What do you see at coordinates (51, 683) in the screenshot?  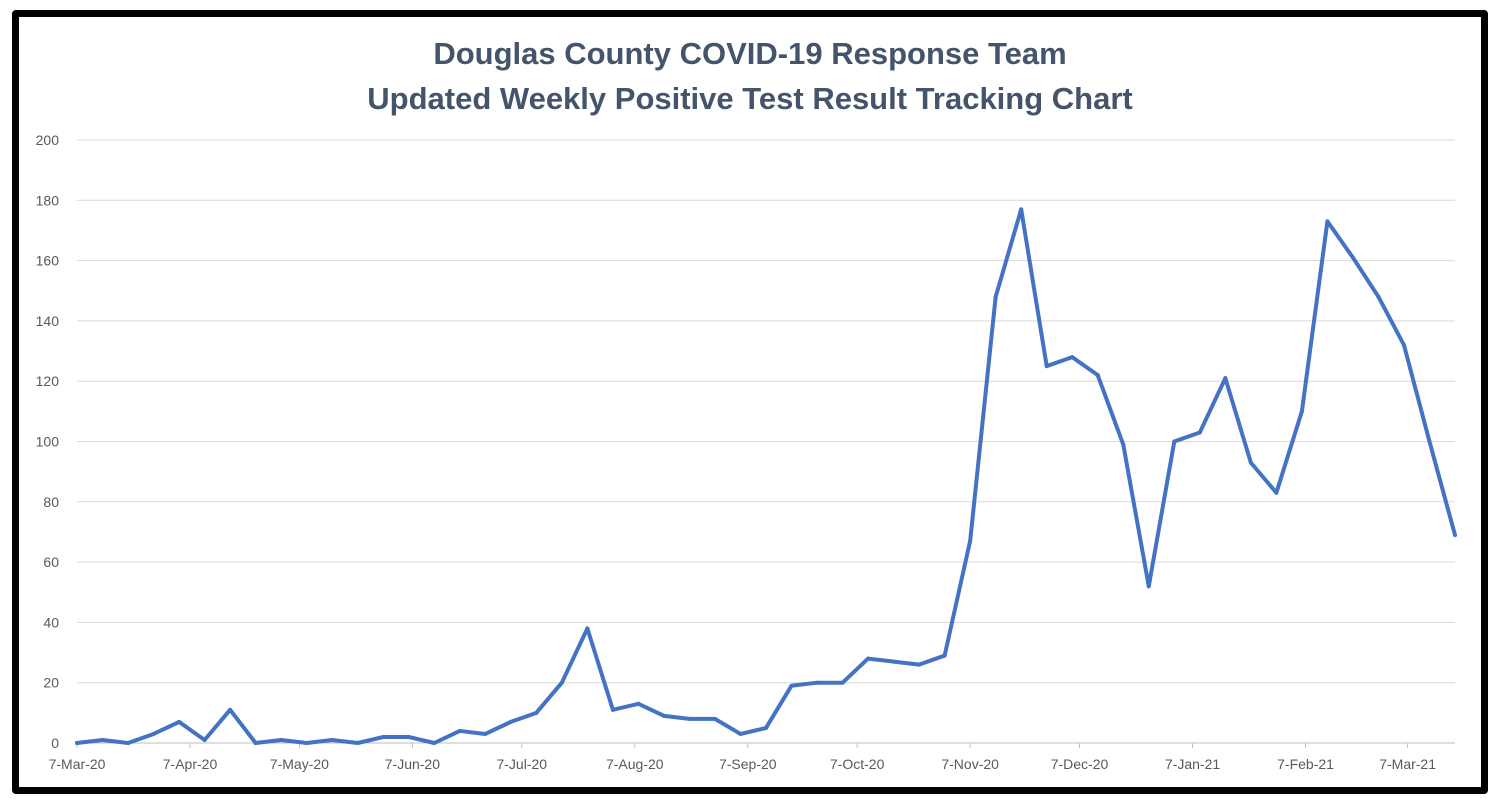 I see `y-tick-label: 20` at bounding box center [51, 683].